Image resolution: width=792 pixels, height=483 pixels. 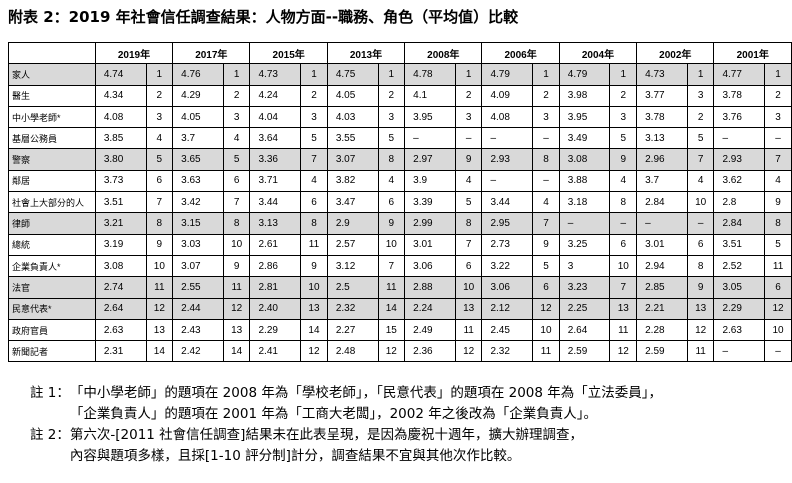 I want to click on cell: 3.21, so click(x=120, y=223).